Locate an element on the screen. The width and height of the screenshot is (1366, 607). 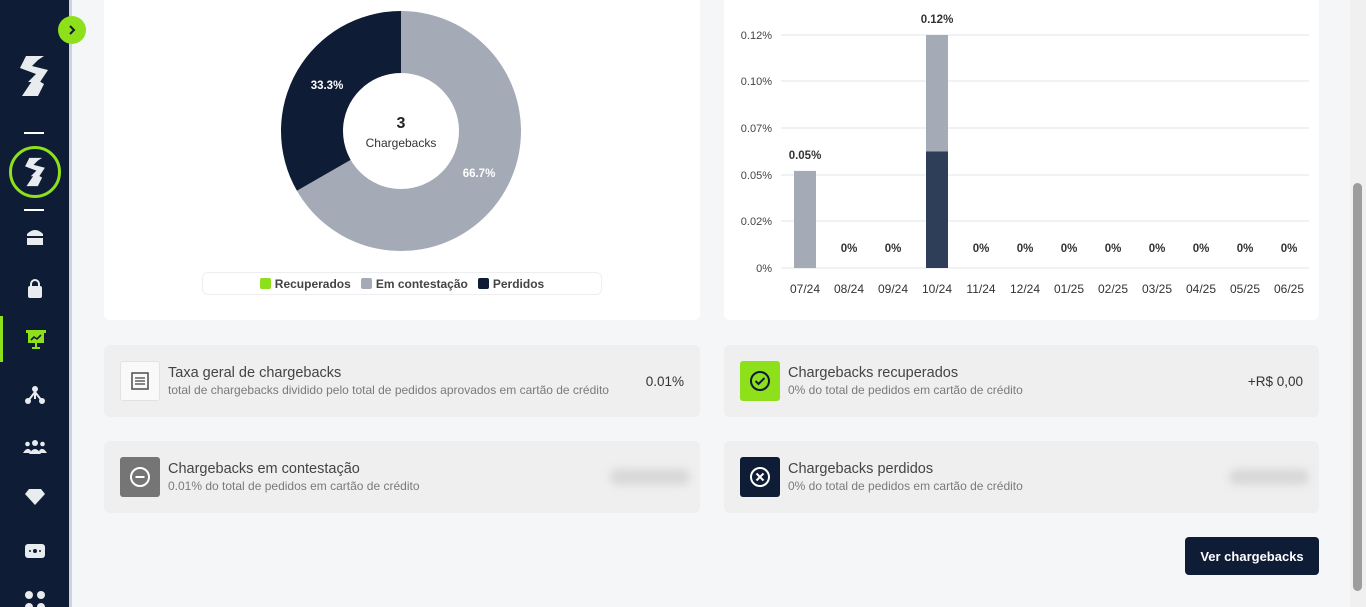
x-tick-label: 07/24 is located at coordinates (805, 289).